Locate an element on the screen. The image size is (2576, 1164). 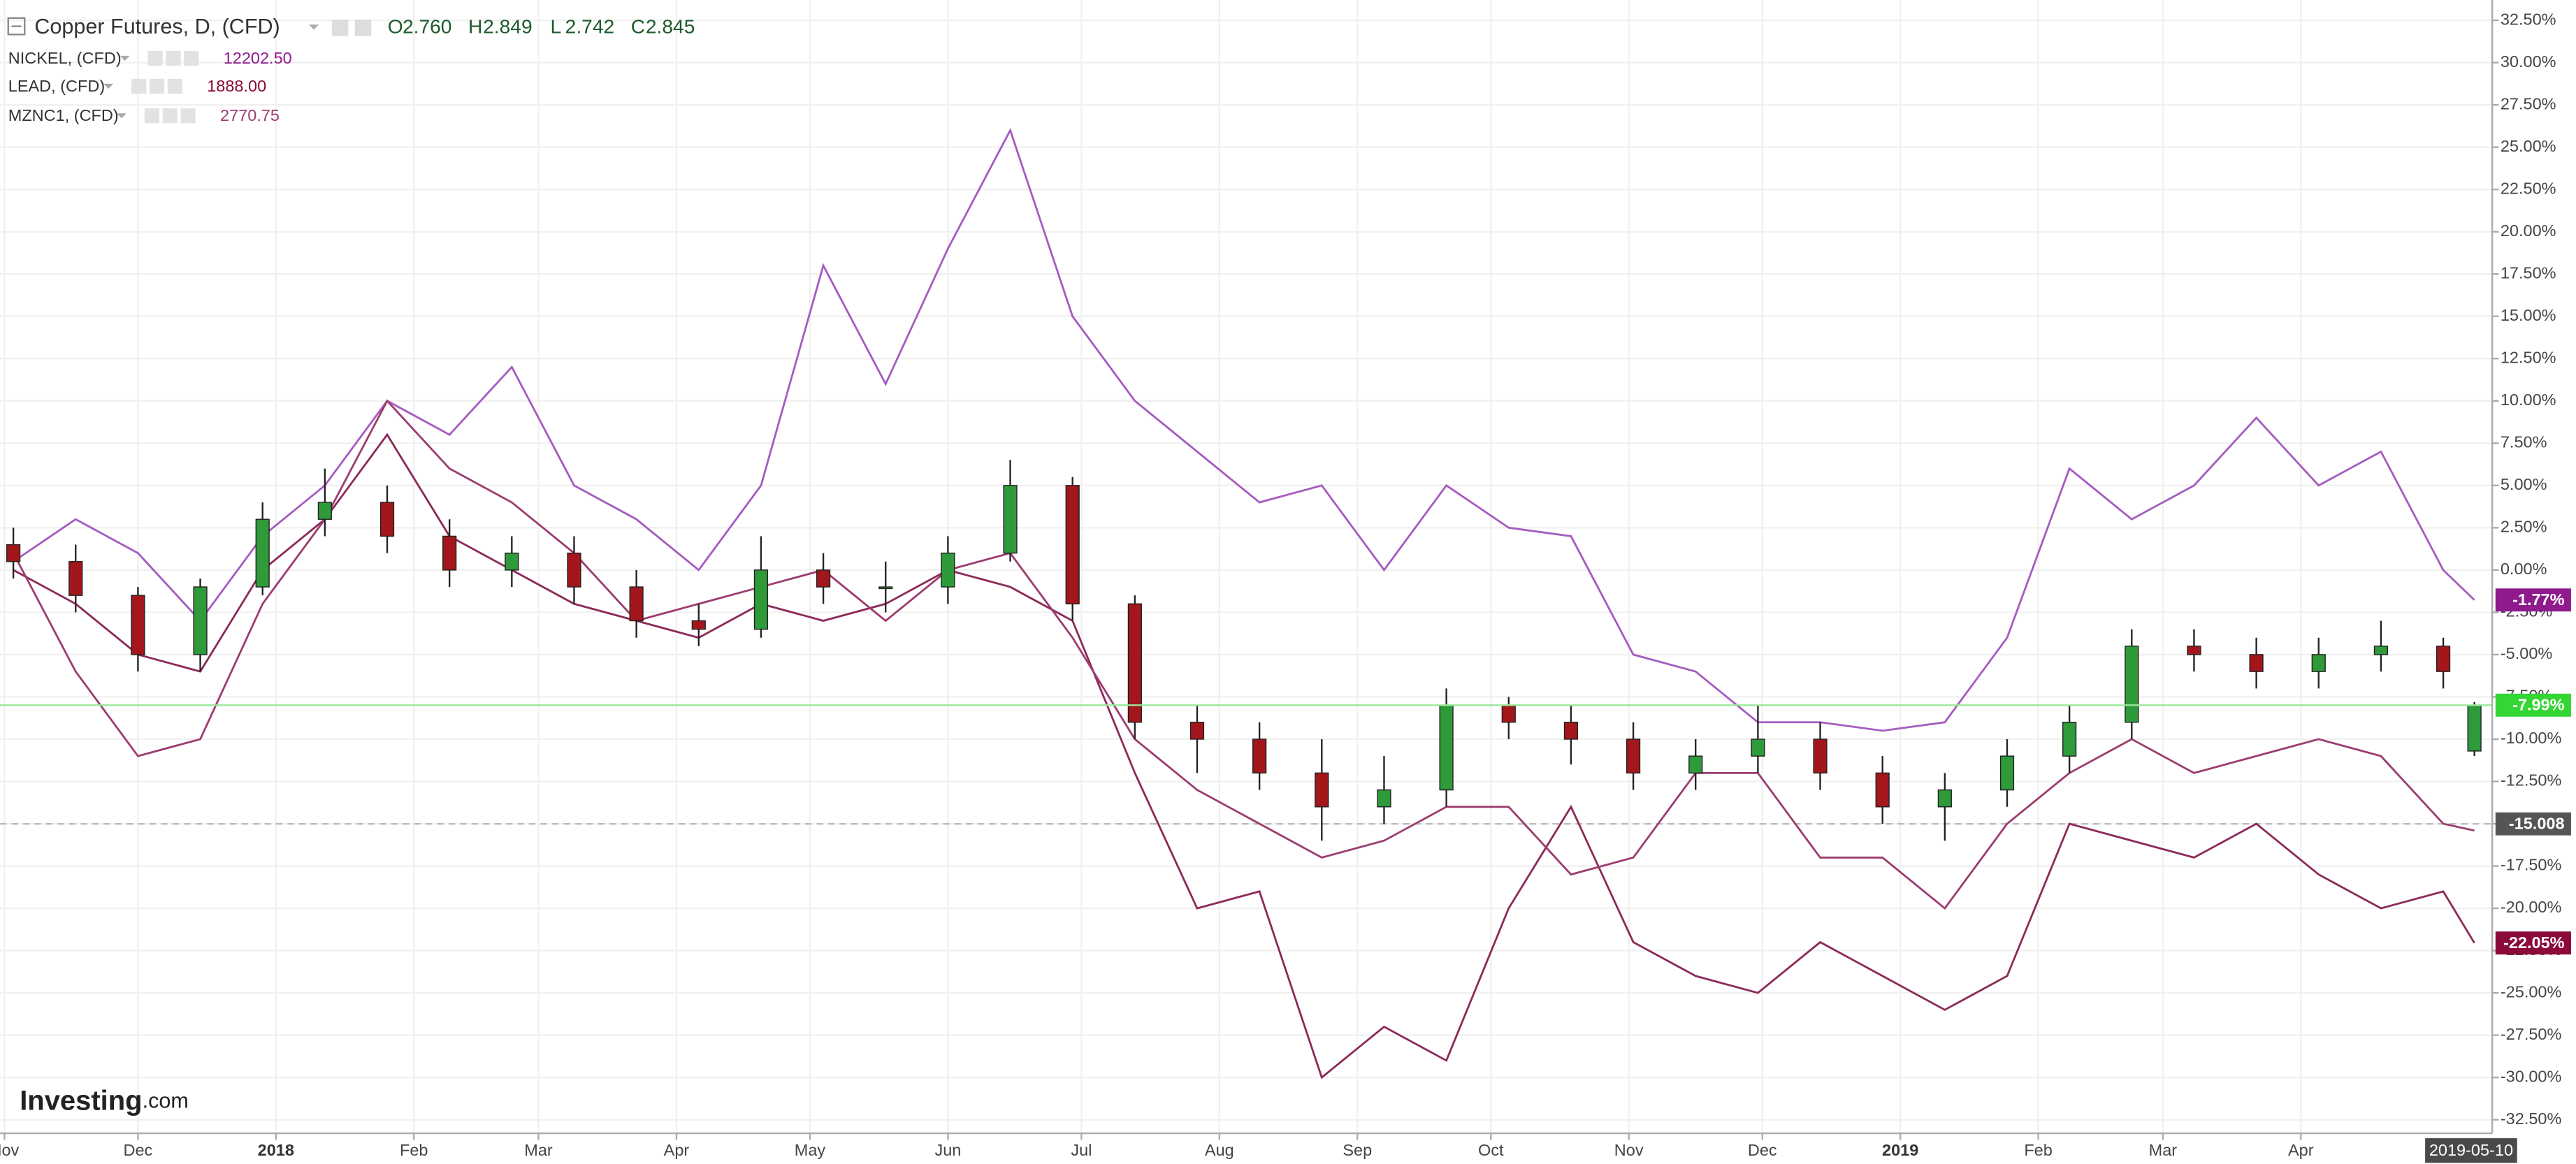
y-tick-label: -10.00% is located at coordinates (2531, 738).